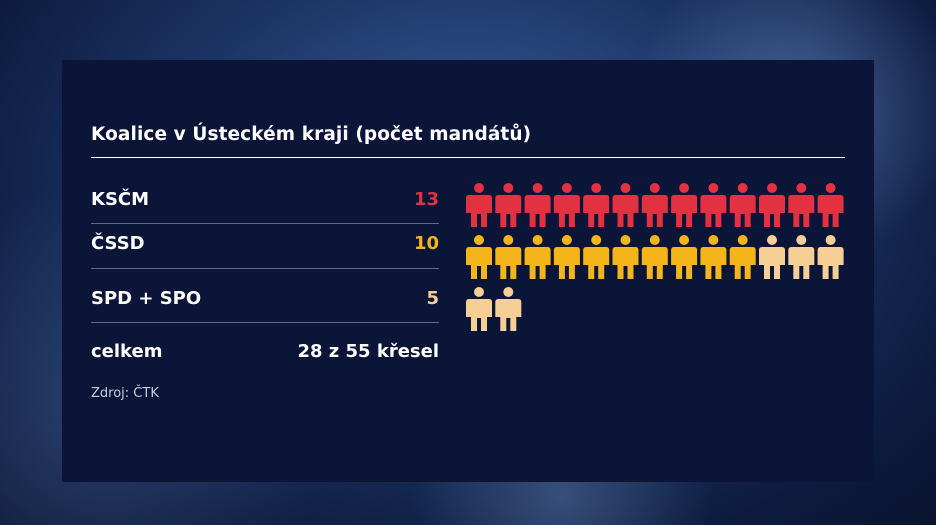  What do you see at coordinates (368, 351) in the screenshot?
I see `total-value: 28 z 55 křesel` at bounding box center [368, 351].